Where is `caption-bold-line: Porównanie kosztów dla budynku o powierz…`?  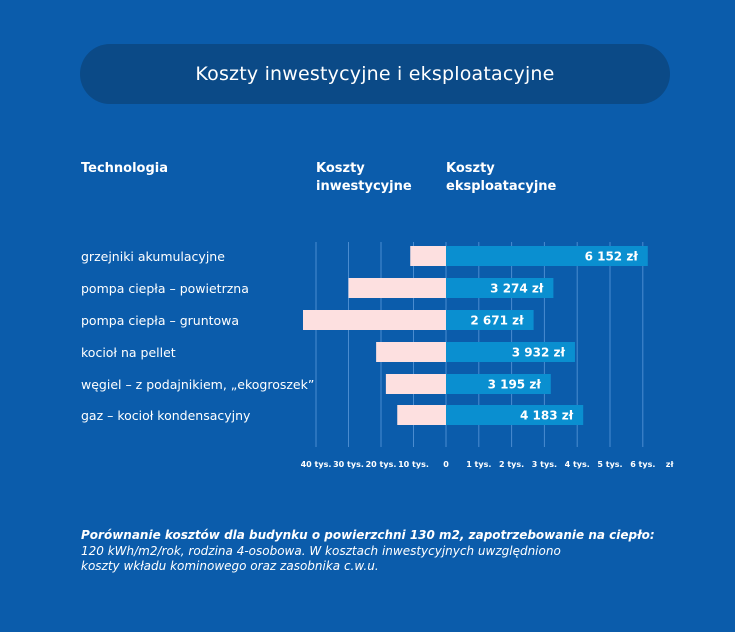 caption-bold-line: Porównanie kosztów dla budynku o powierz… is located at coordinates (368, 535).